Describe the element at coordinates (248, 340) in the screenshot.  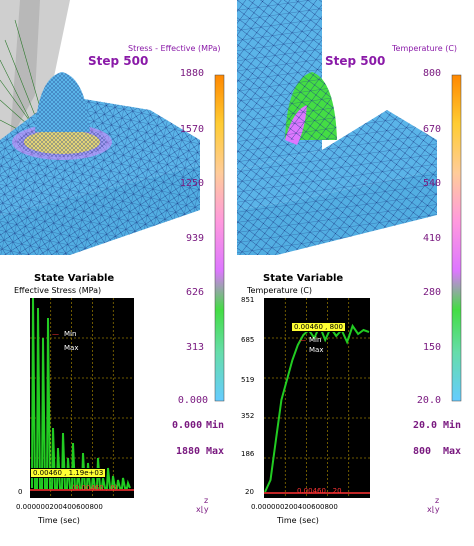
I see `y-tick: 685` at that location.